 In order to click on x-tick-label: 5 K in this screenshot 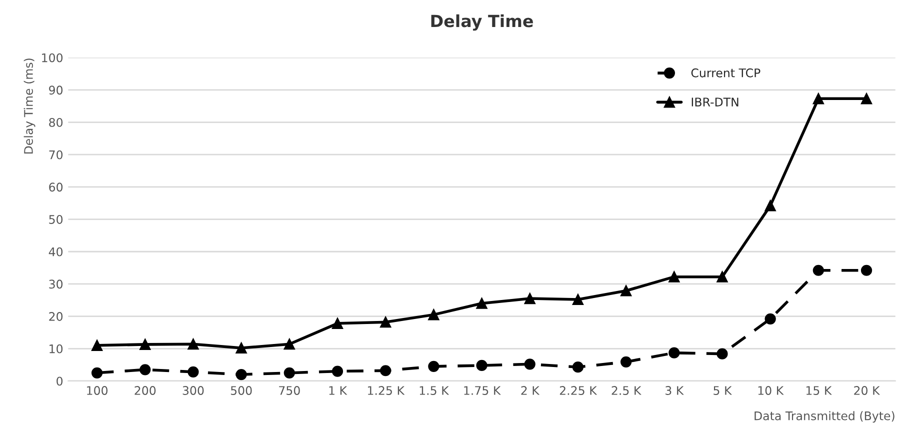, I will do `click(723, 390)`.